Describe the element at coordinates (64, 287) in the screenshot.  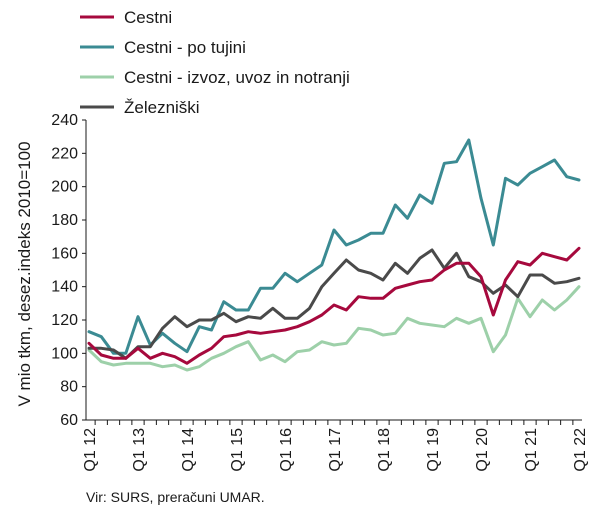
I see `y-tick-label: 140` at that location.